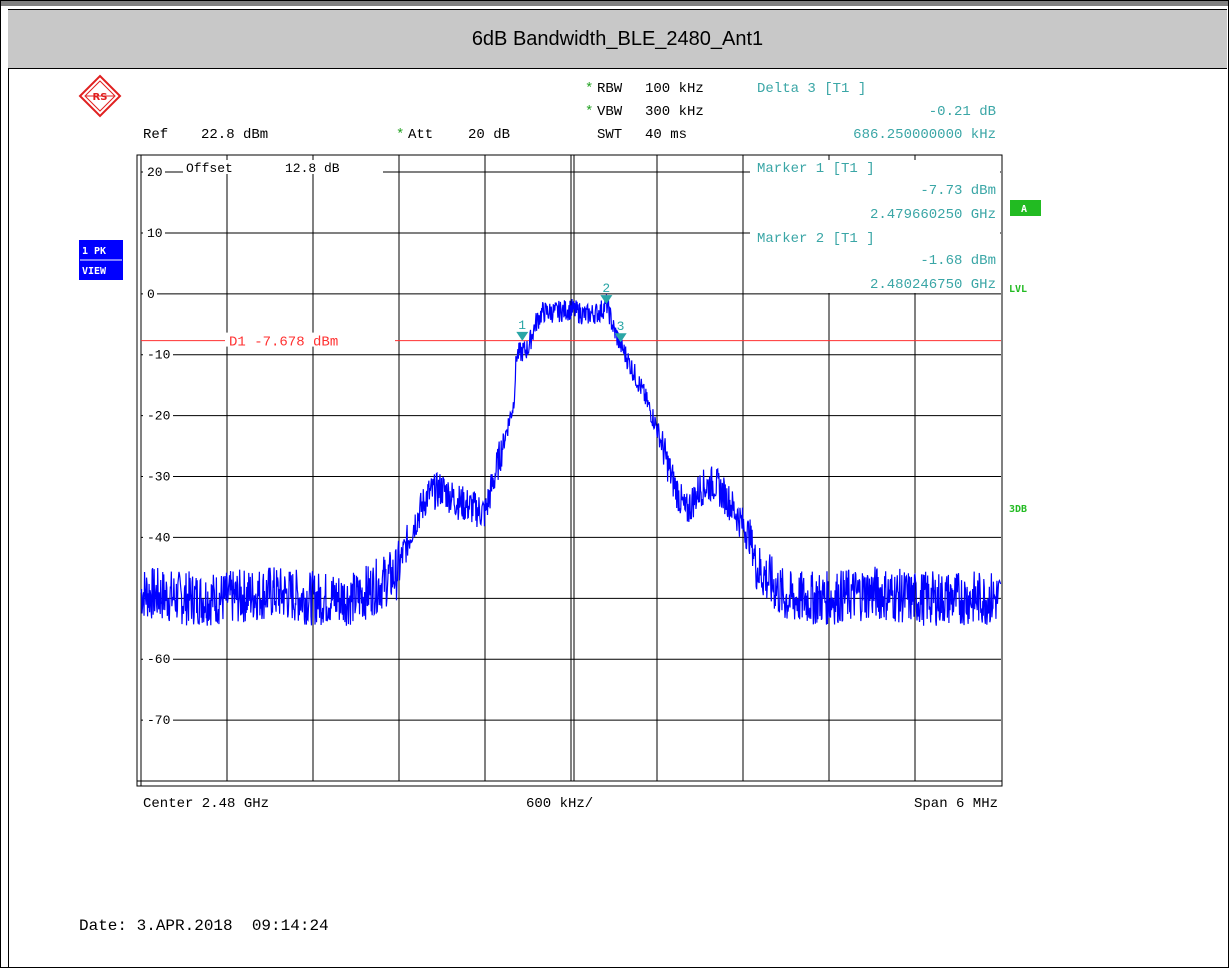 Image resolution: width=1229 pixels, height=968 pixels. I want to click on rbw-label: RBW, so click(610, 89).